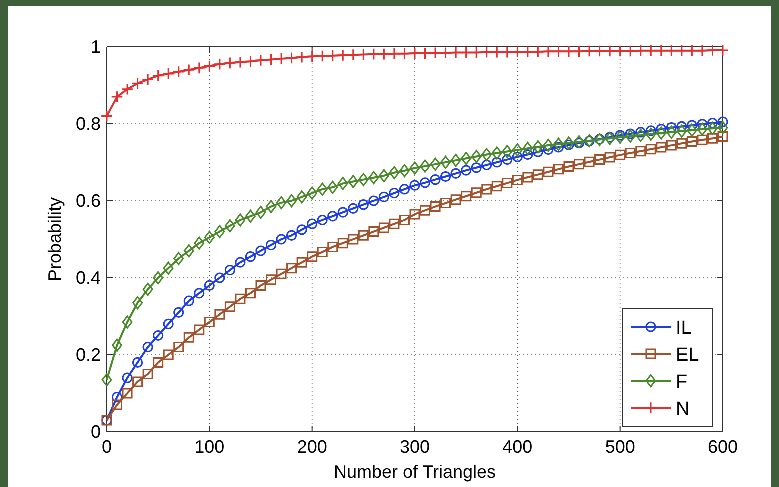 Image resolution: width=779 pixels, height=487 pixels. I want to click on x-tick-label: 600, so click(723, 446).